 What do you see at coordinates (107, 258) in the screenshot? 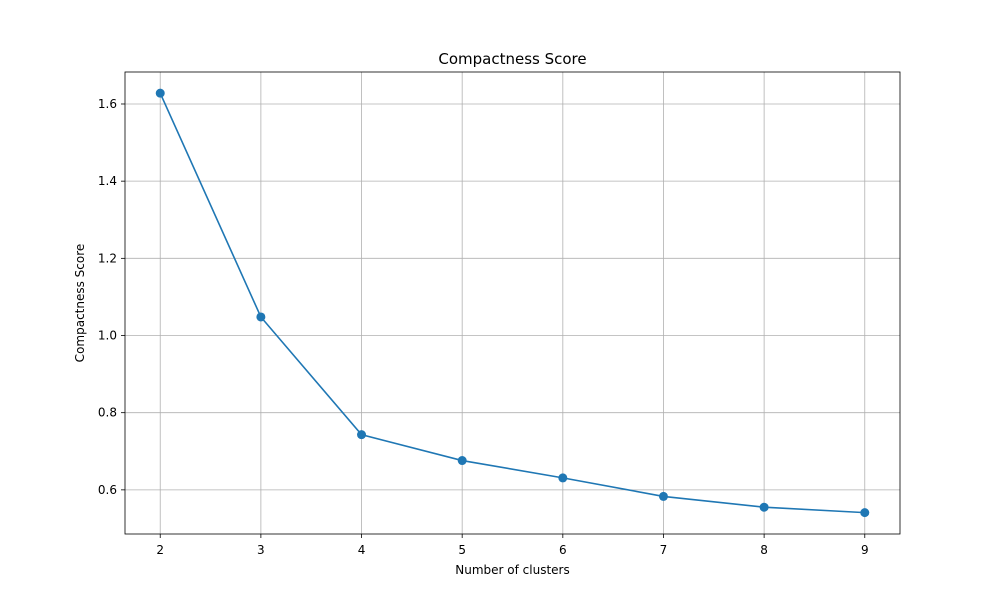
I see `y-tick-label: 1.2` at bounding box center [107, 258].